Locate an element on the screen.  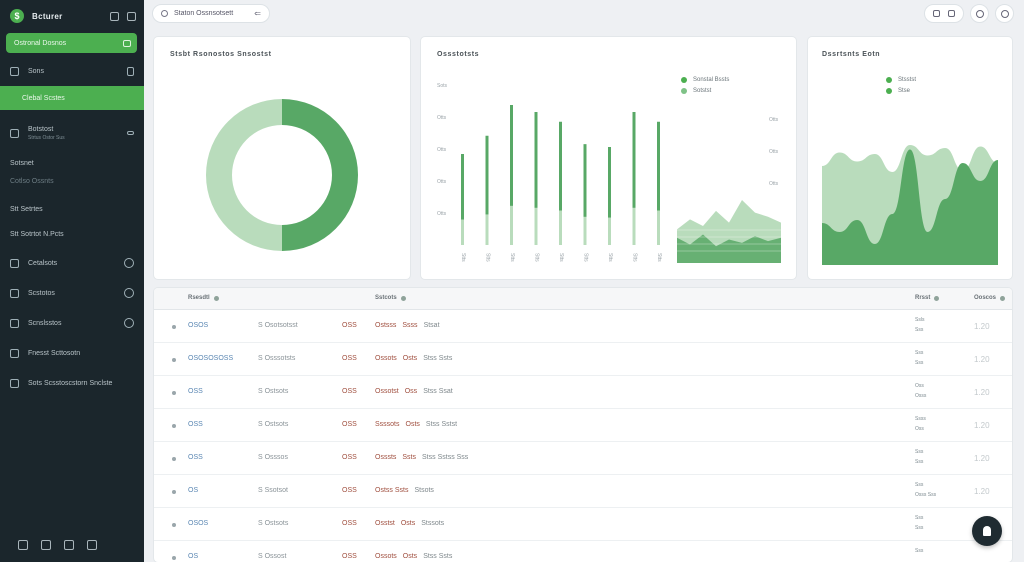
expand-icon is located at coordinates (69, 545).